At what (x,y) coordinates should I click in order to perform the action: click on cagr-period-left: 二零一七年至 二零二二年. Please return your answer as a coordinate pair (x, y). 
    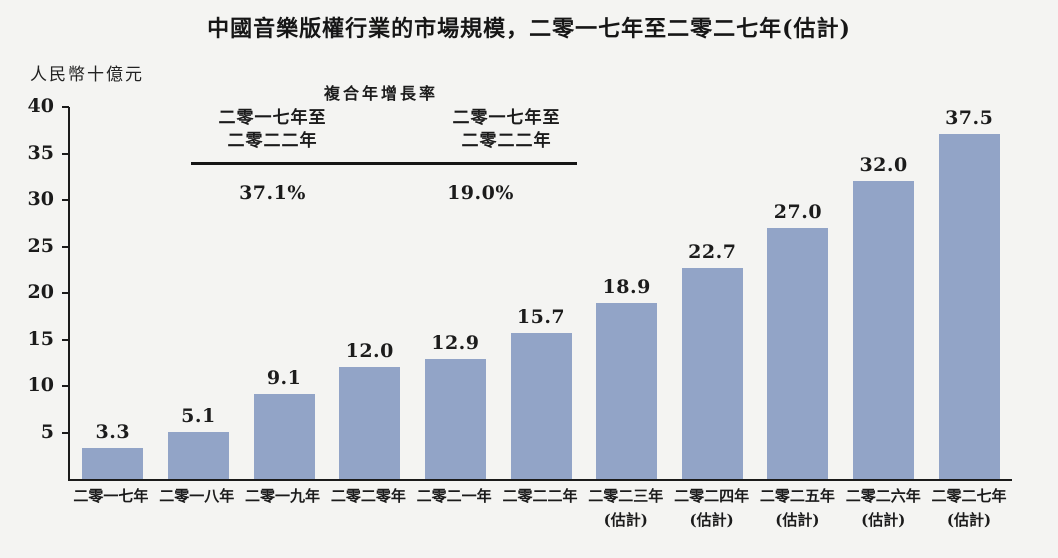
    Looking at the image, I should click on (272, 130).